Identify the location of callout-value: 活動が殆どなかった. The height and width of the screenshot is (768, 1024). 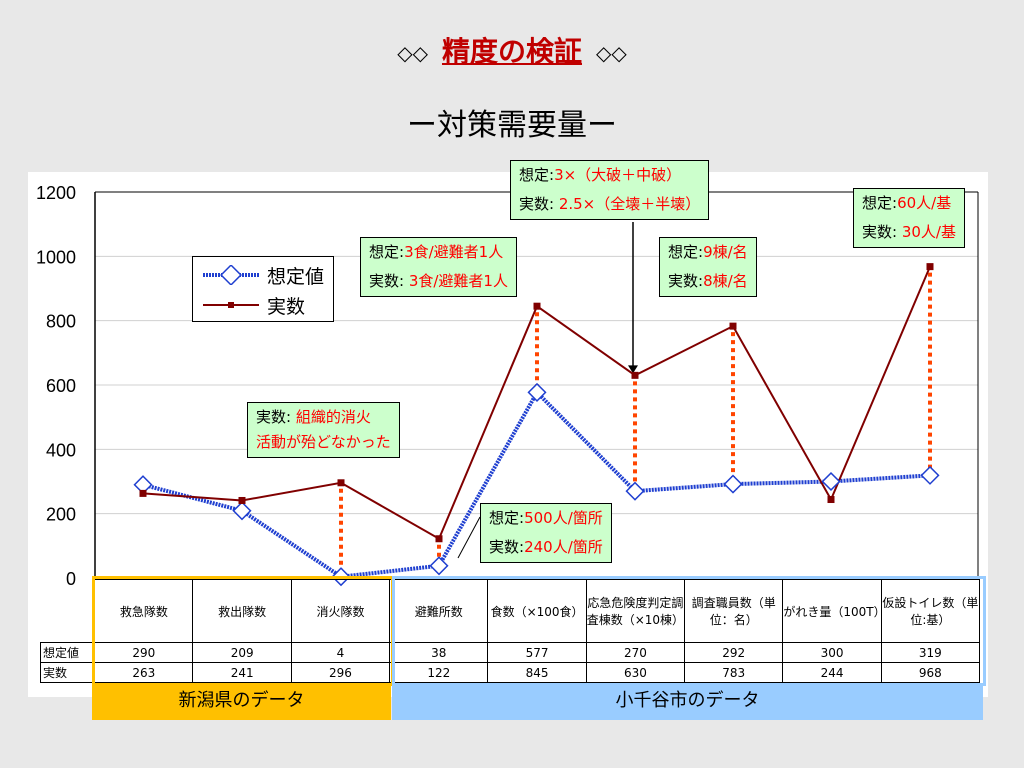
(323, 442).